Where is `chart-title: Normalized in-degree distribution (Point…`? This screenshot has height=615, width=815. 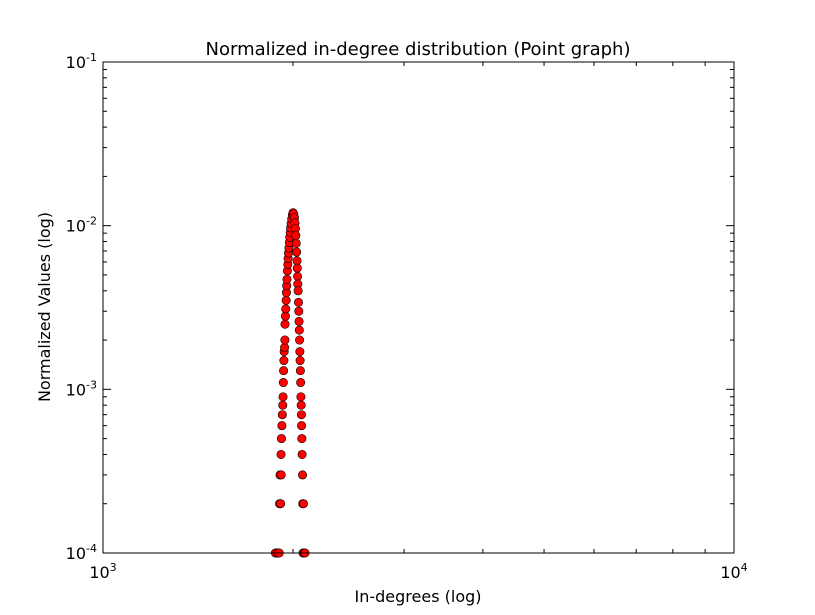
chart-title: Normalized in-degree distribution (Point… is located at coordinates (418, 49).